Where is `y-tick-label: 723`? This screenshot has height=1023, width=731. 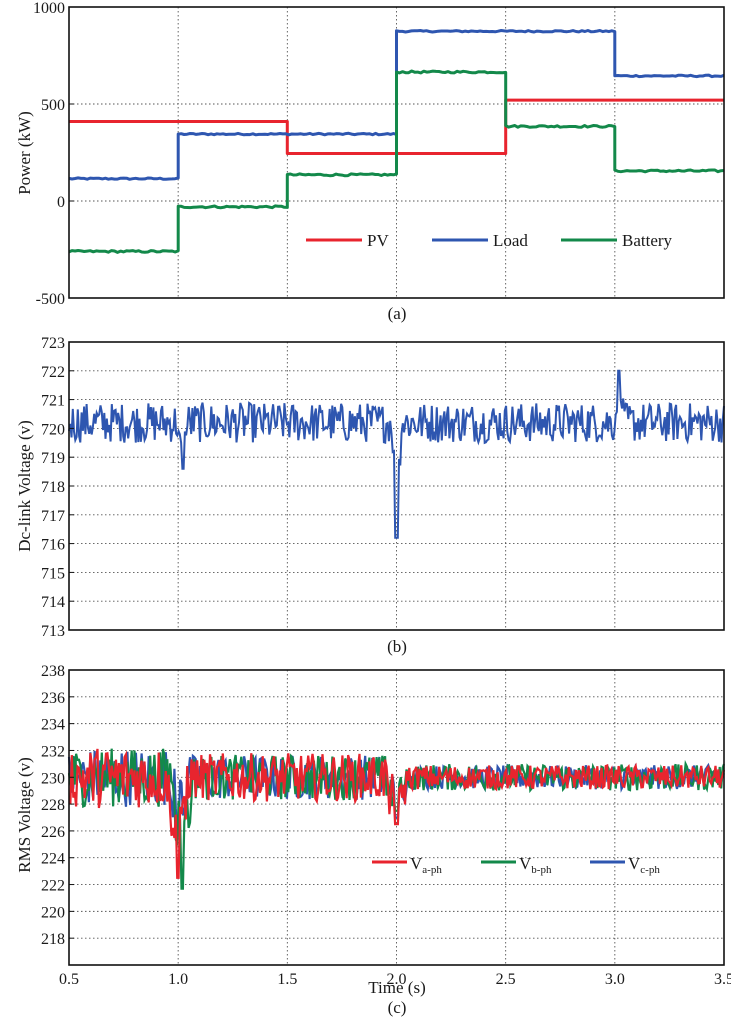
y-tick-label: 723 is located at coordinates (53, 343).